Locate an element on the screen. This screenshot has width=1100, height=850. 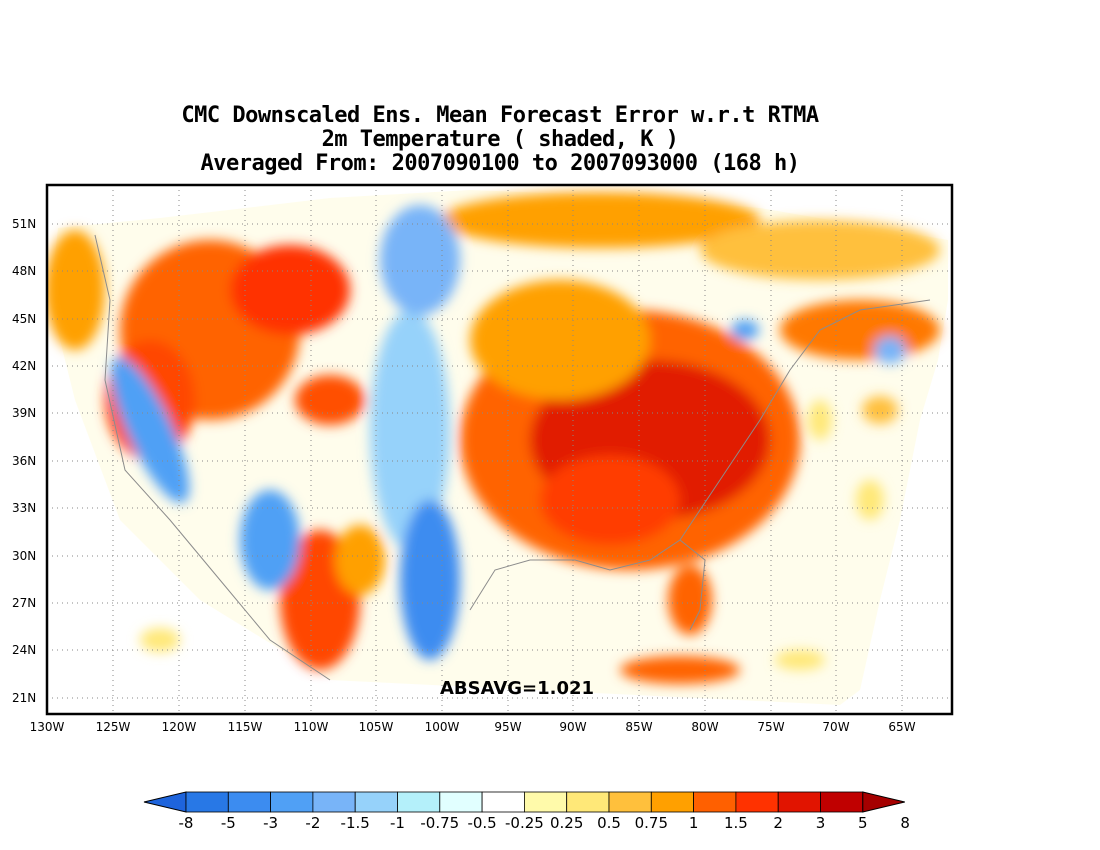
colorbar-label: -0.25 is located at coordinates (524, 823).